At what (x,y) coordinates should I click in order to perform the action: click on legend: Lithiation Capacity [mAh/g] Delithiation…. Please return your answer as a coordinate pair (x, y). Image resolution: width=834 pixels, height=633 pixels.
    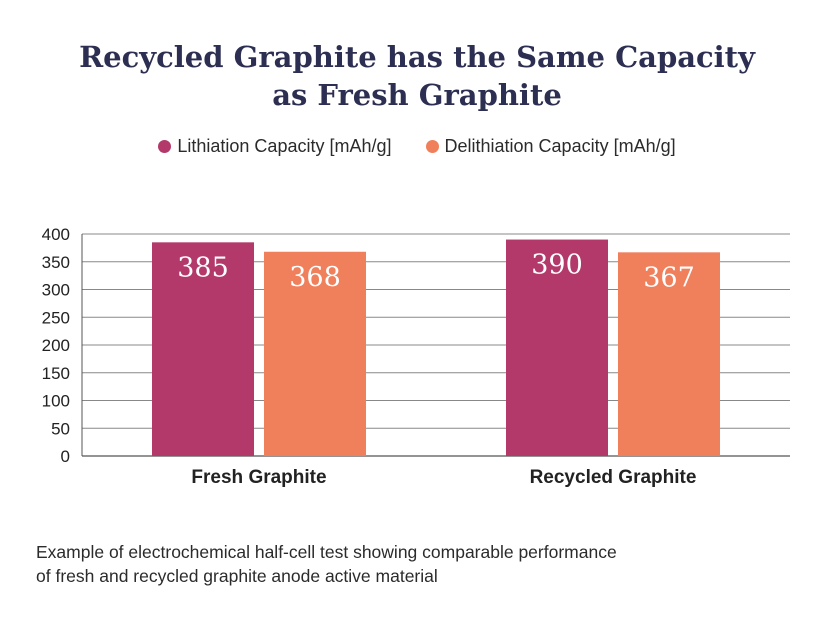
    Looking at the image, I should click on (417, 146).